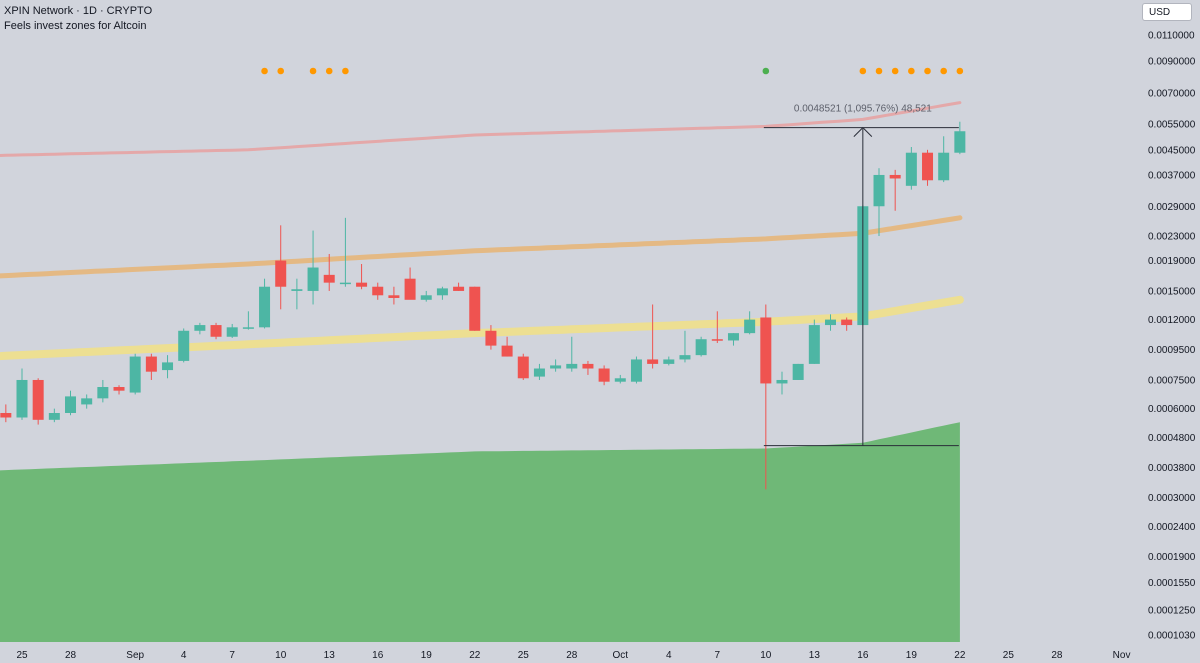 Image resolution: width=1200 pixels, height=663 pixels. What do you see at coordinates (718, 655) in the screenshot?
I see `date-tick-label: 7` at bounding box center [718, 655].